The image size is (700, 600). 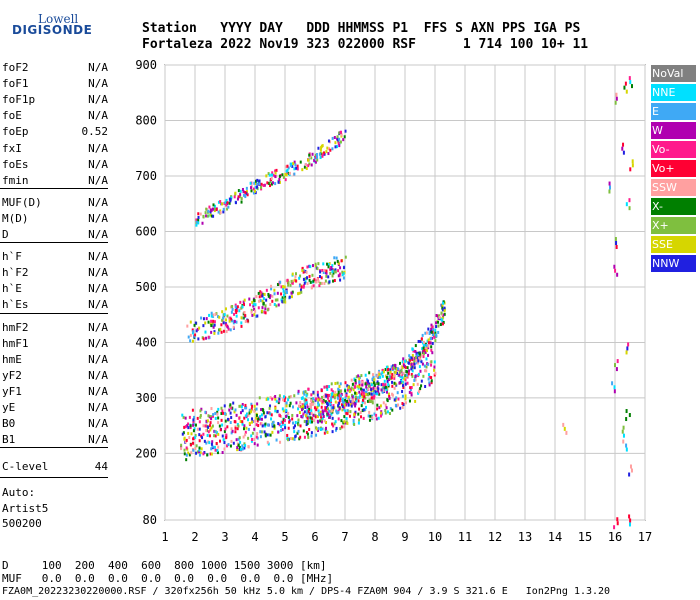 I want to click on x-tick-label: 10, so click(x=435, y=537).